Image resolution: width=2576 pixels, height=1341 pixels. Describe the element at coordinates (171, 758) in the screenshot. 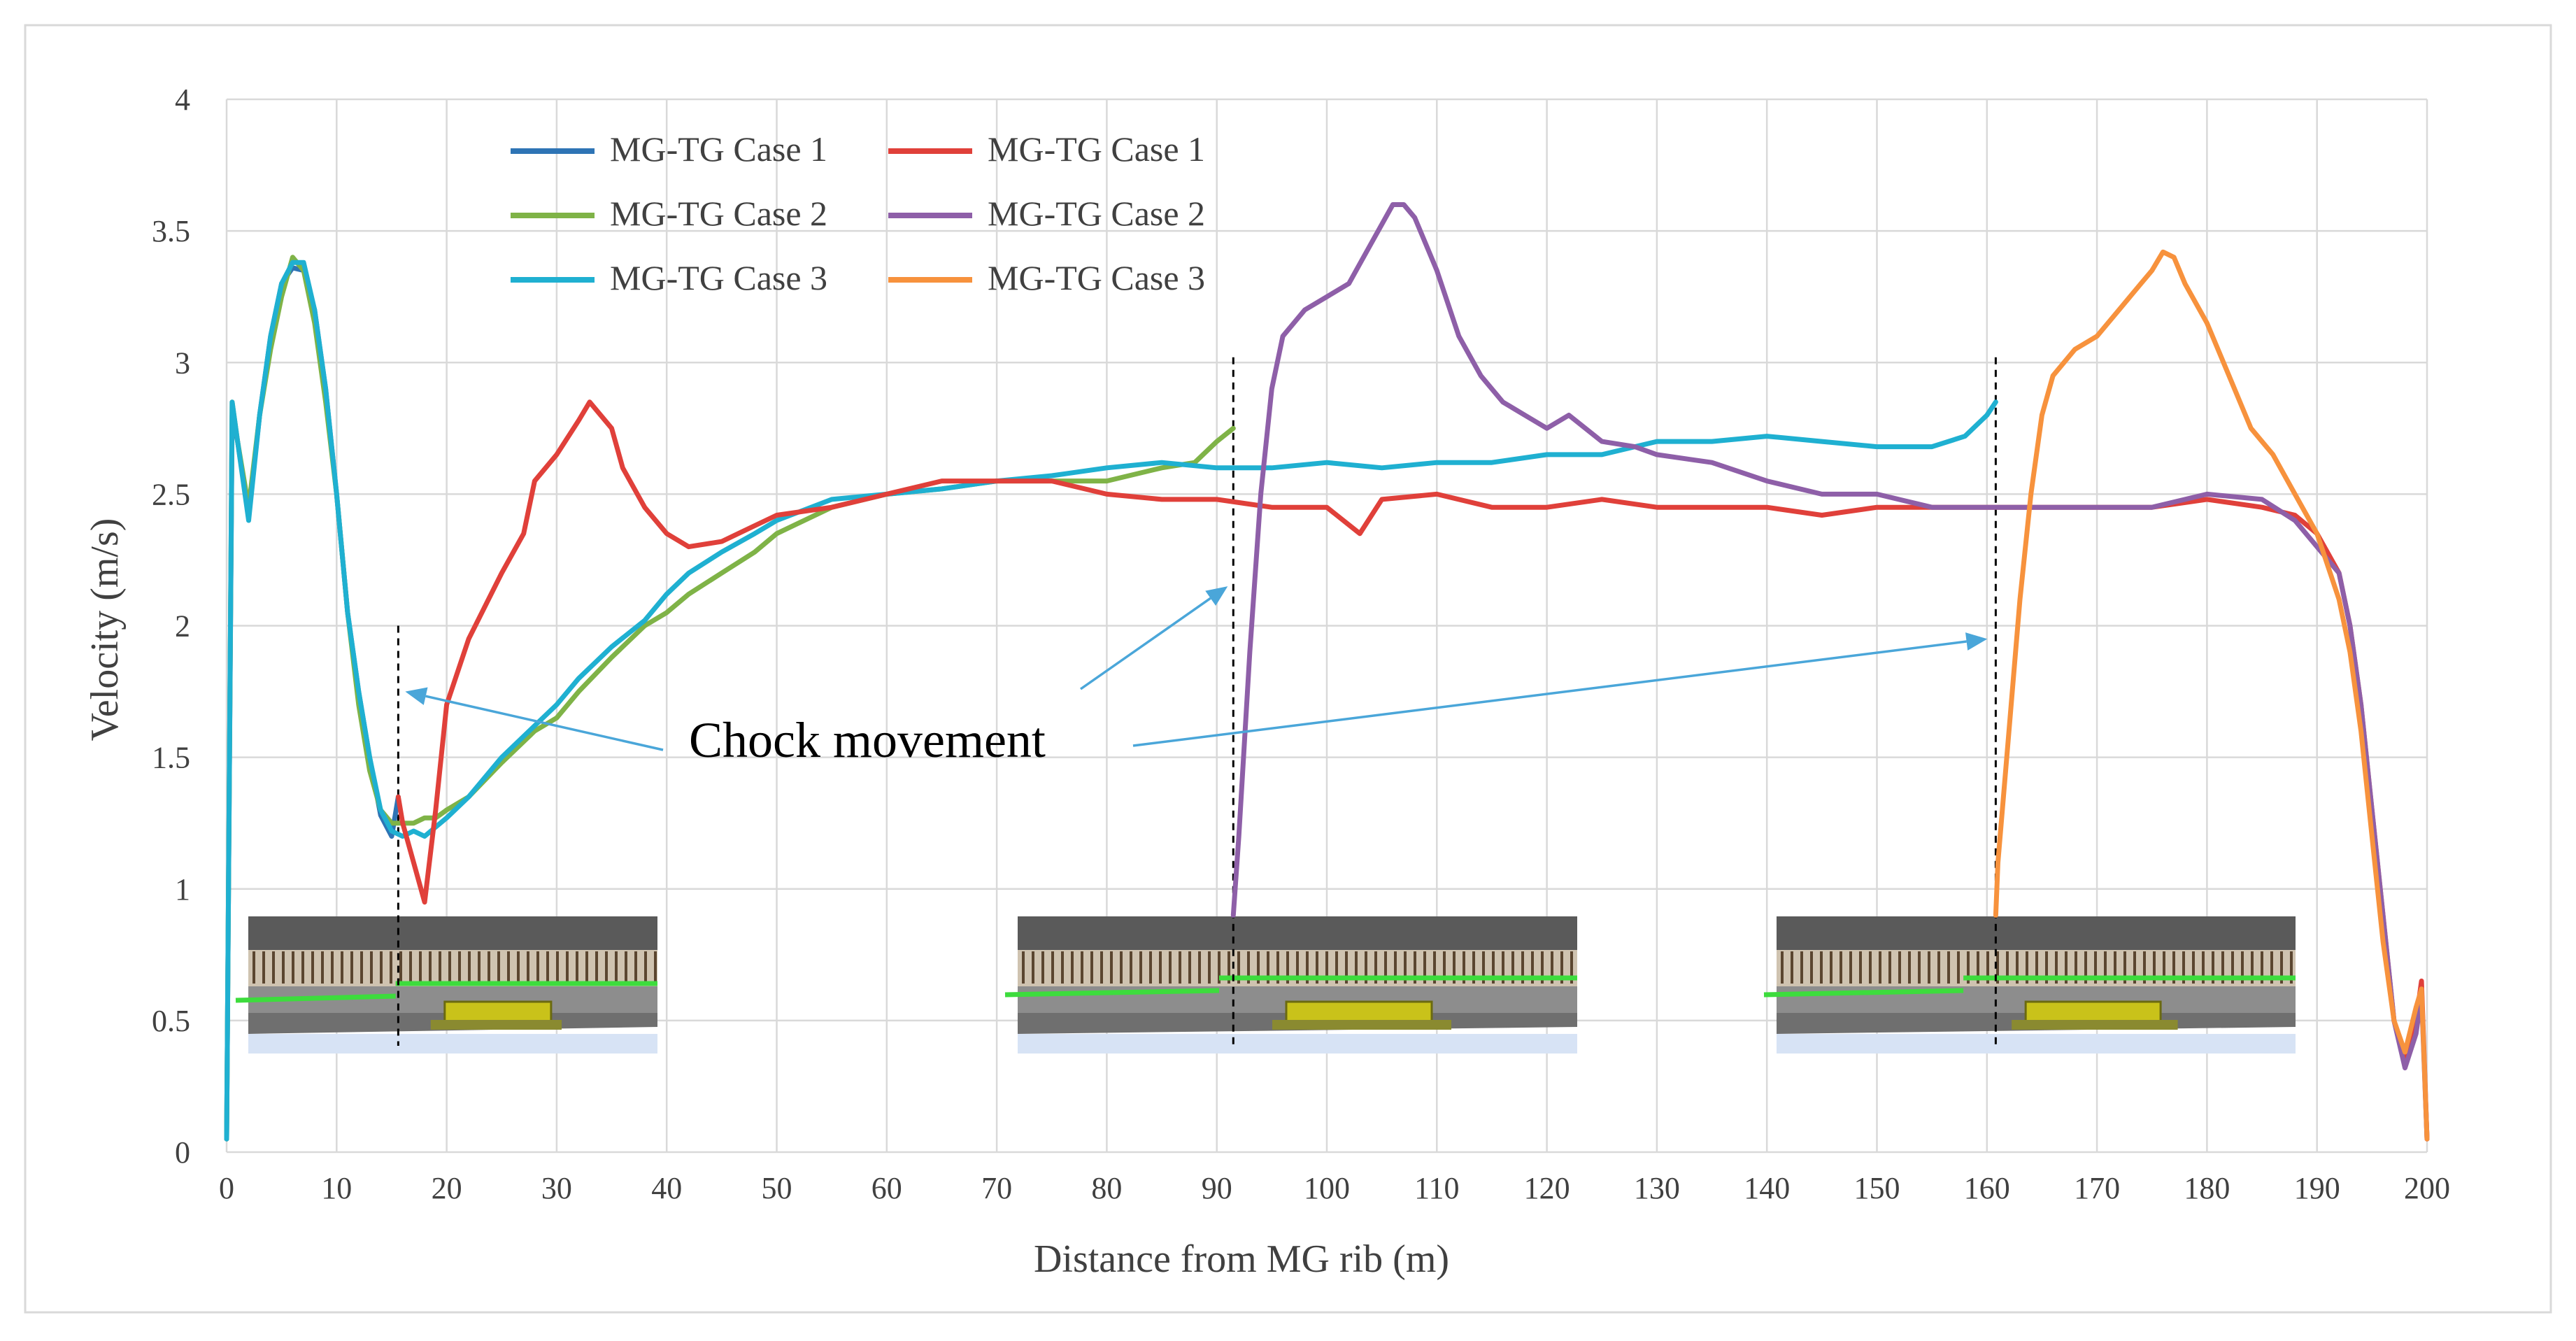

I see `y-tick-label: 1.5` at that location.